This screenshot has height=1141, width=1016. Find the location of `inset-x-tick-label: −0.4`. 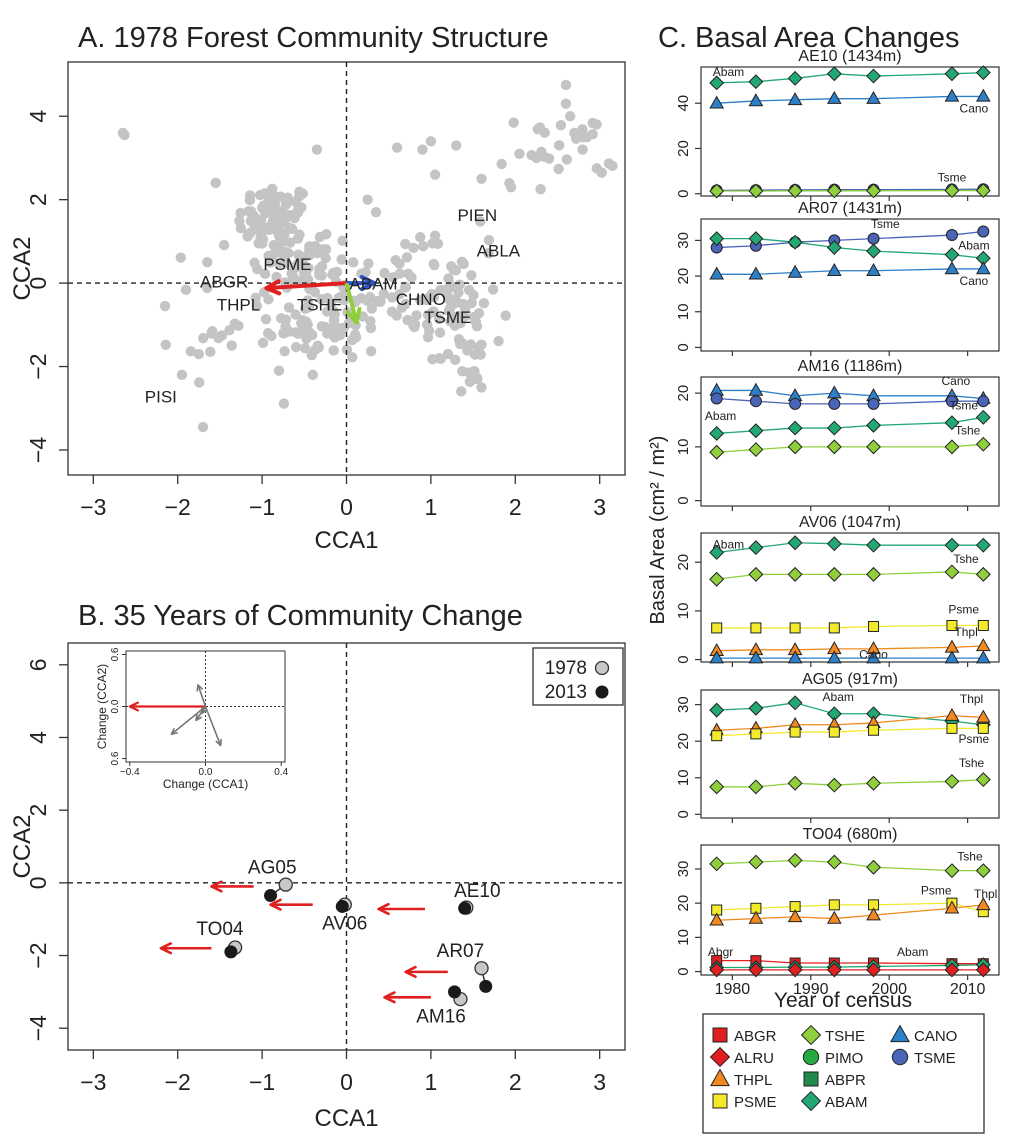

inset-x-tick-label: −0.4 is located at coordinates (130, 772).